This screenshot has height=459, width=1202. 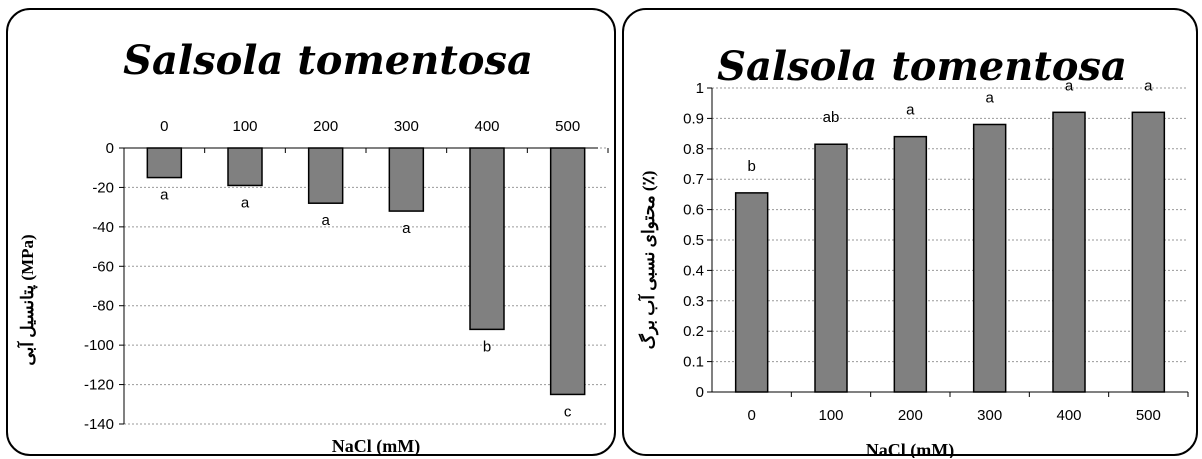 I want to click on y-tick-label: 0.9, so click(x=693, y=118).